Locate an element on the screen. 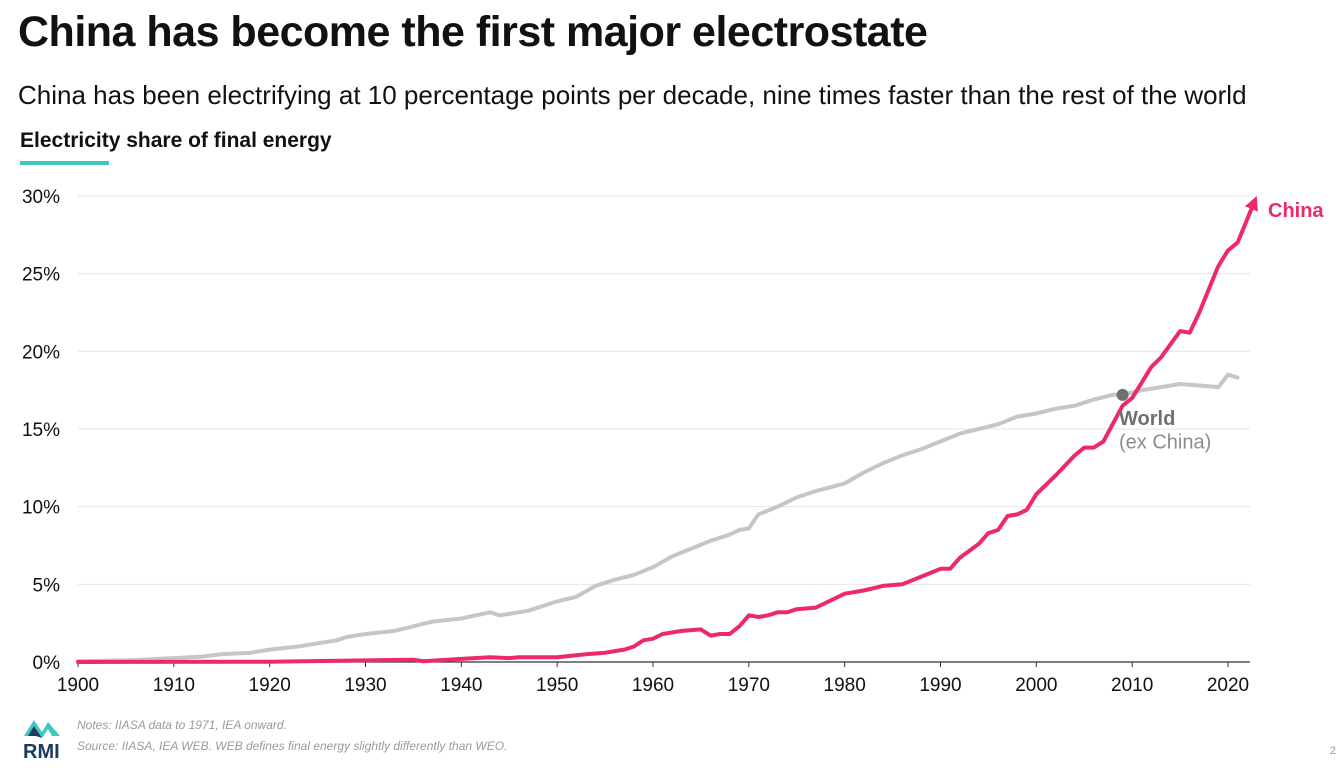  china-arrowhead is located at coordinates (1251, 204).